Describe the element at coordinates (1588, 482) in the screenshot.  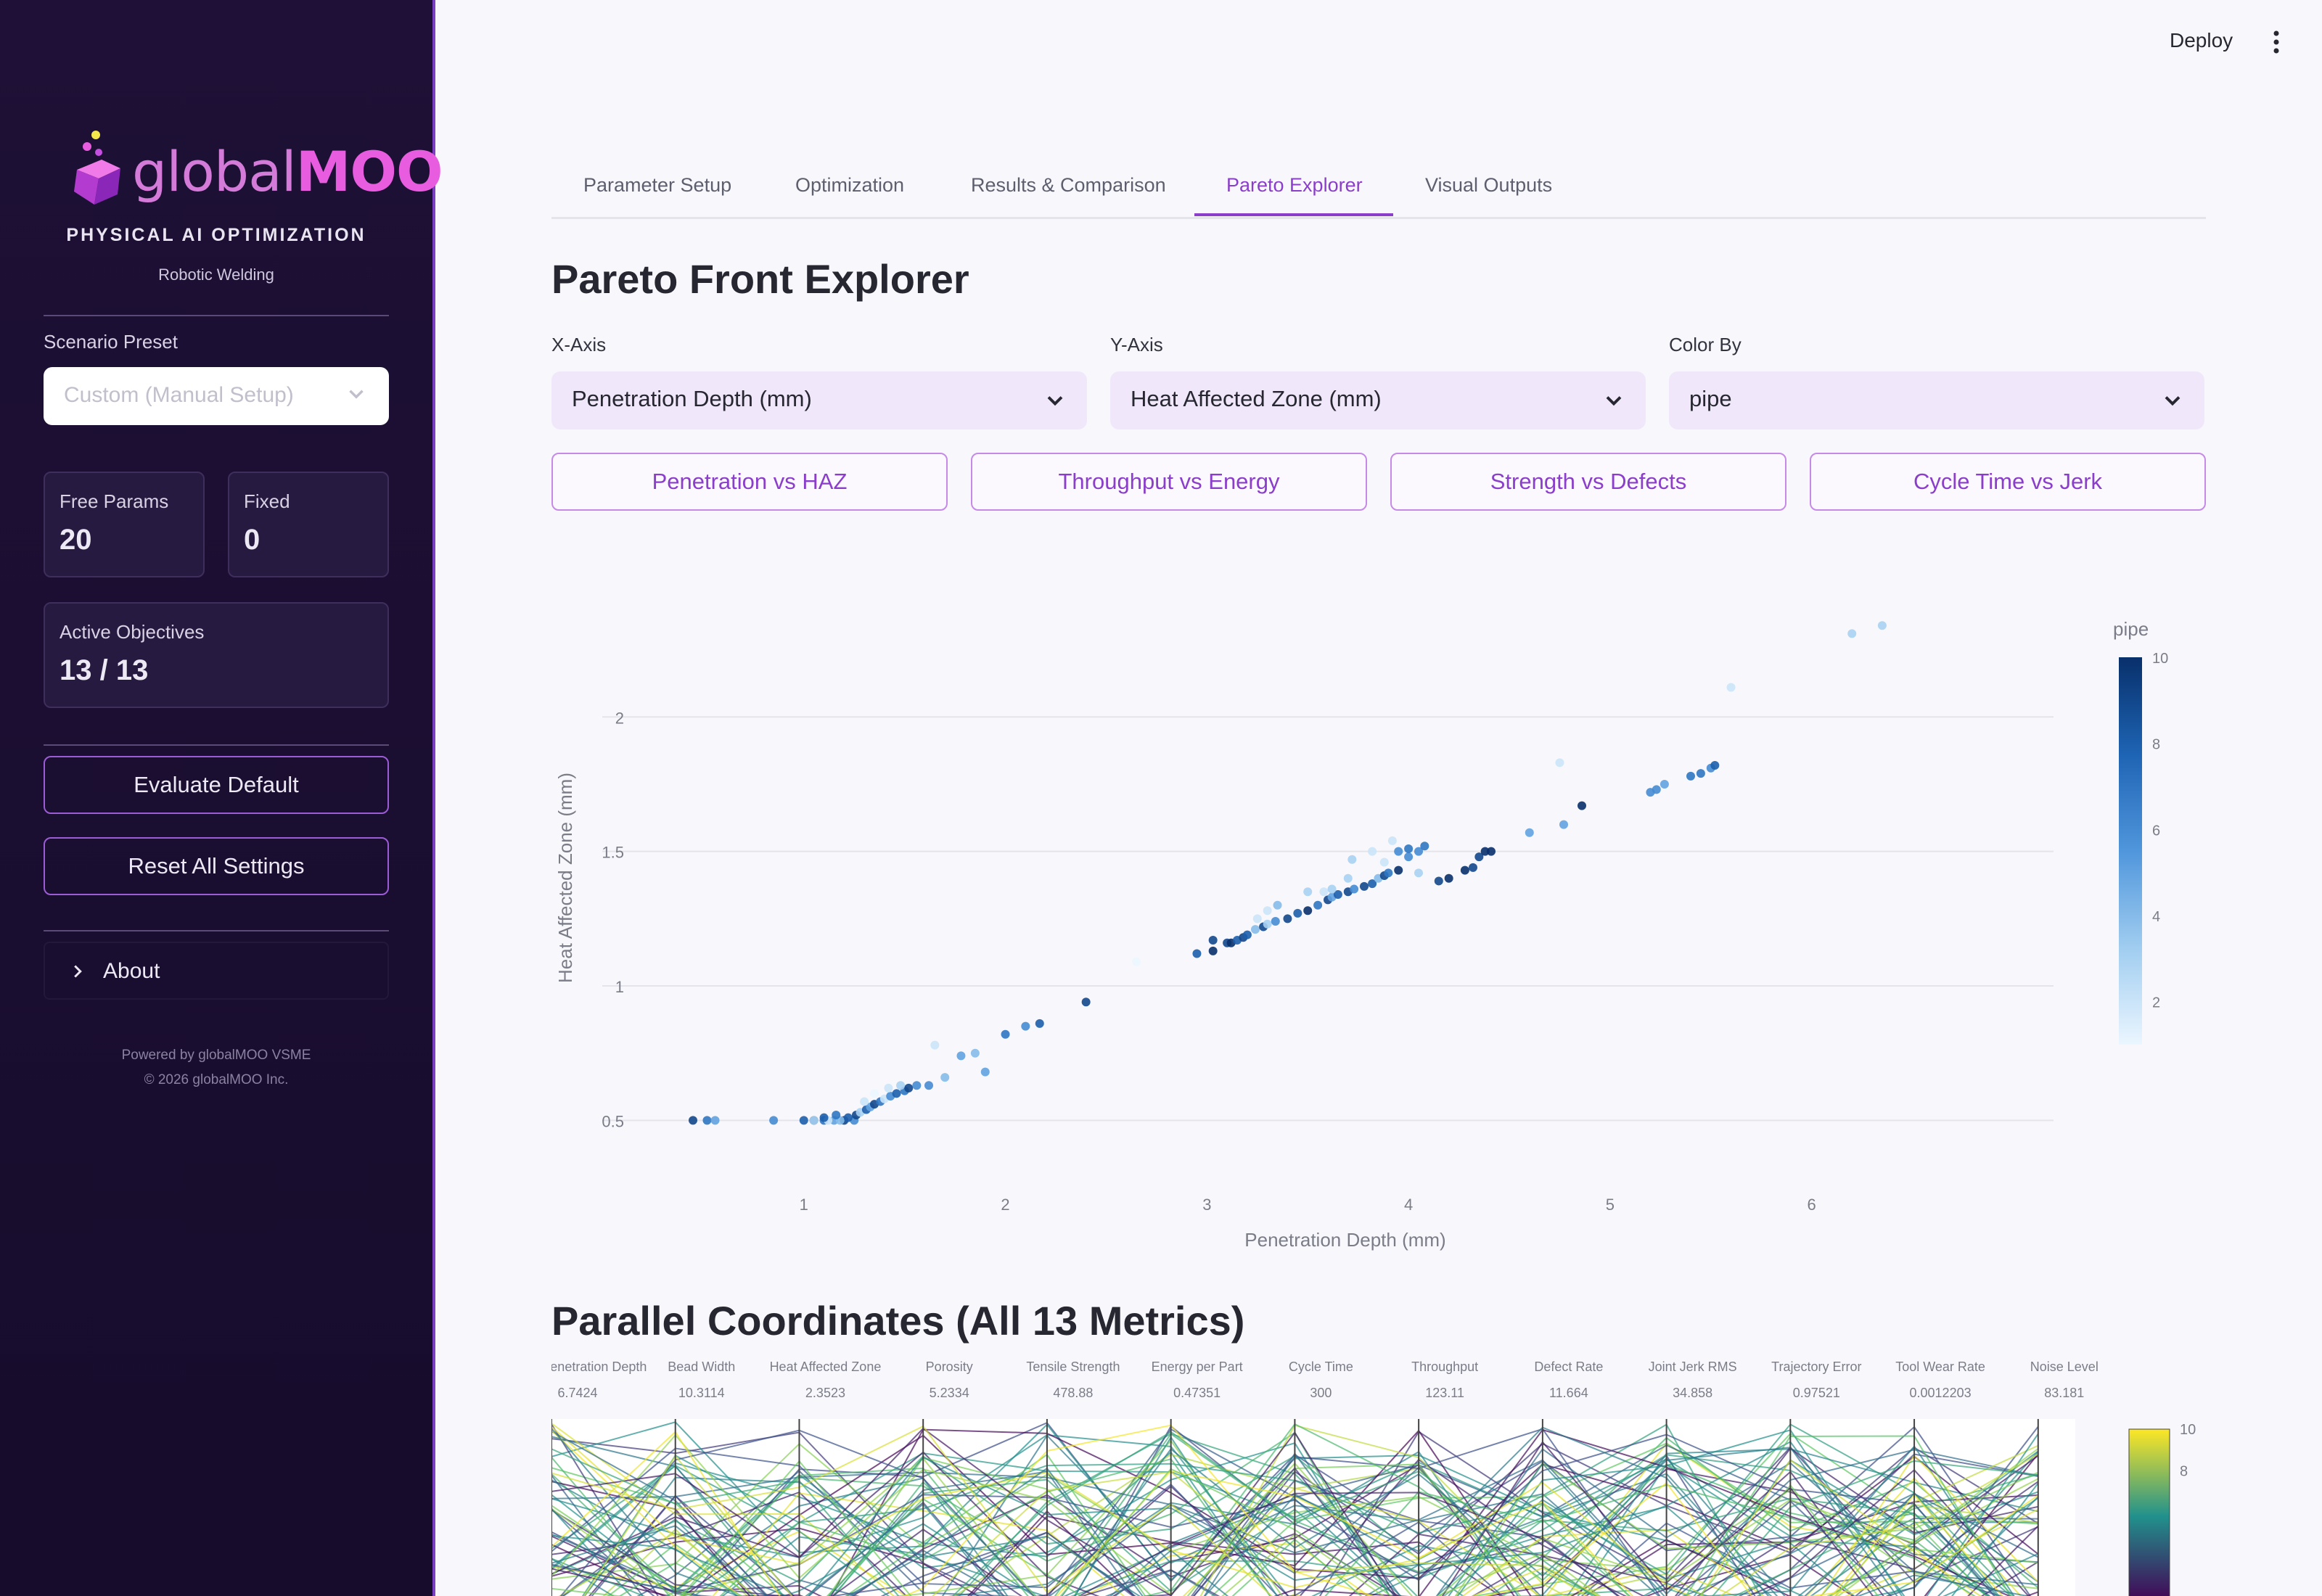
I see `preset-strength-vs-defects-button: Strength vs Defects` at that location.